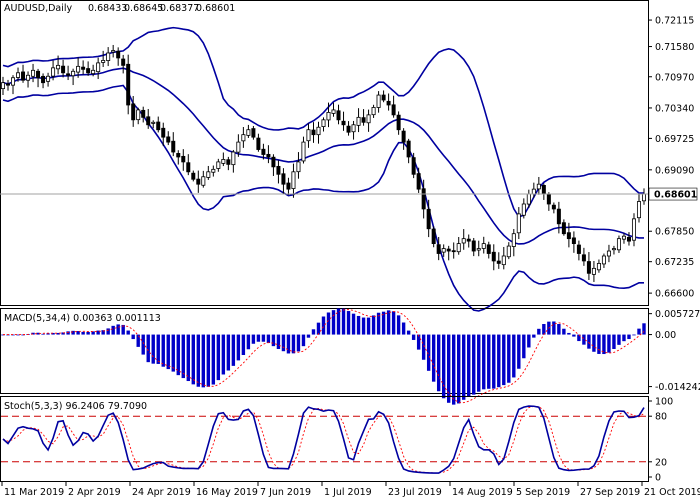 This screenshot has width=700, height=500. I want to click on macd-tick-label: 0.005727, so click(677, 314).